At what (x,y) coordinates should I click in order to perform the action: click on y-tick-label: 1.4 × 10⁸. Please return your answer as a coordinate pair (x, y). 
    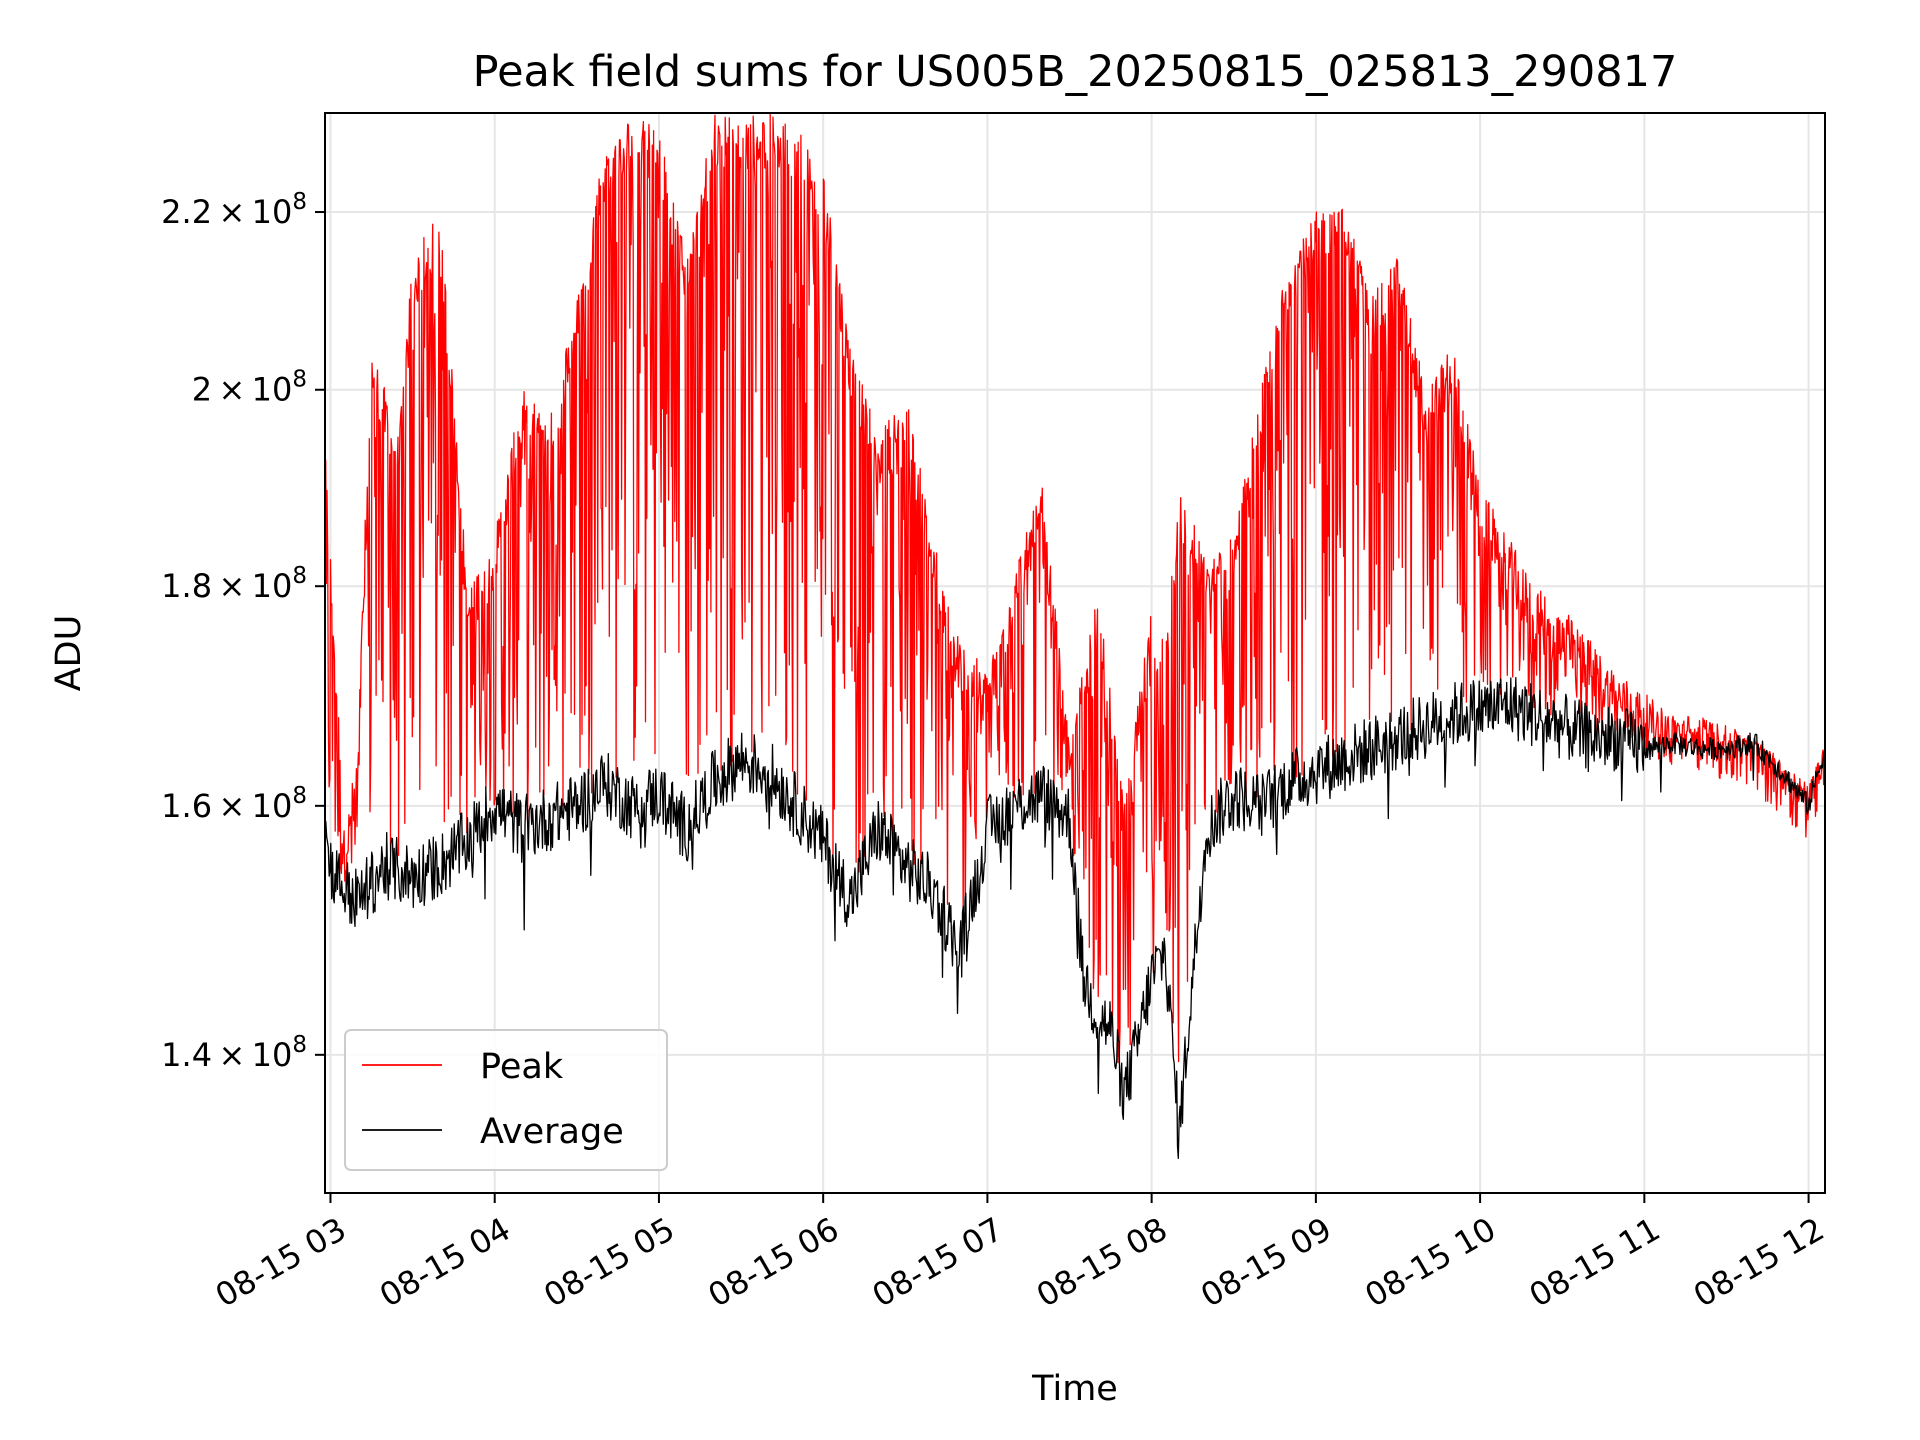
    Looking at the image, I should click on (234, 1053).